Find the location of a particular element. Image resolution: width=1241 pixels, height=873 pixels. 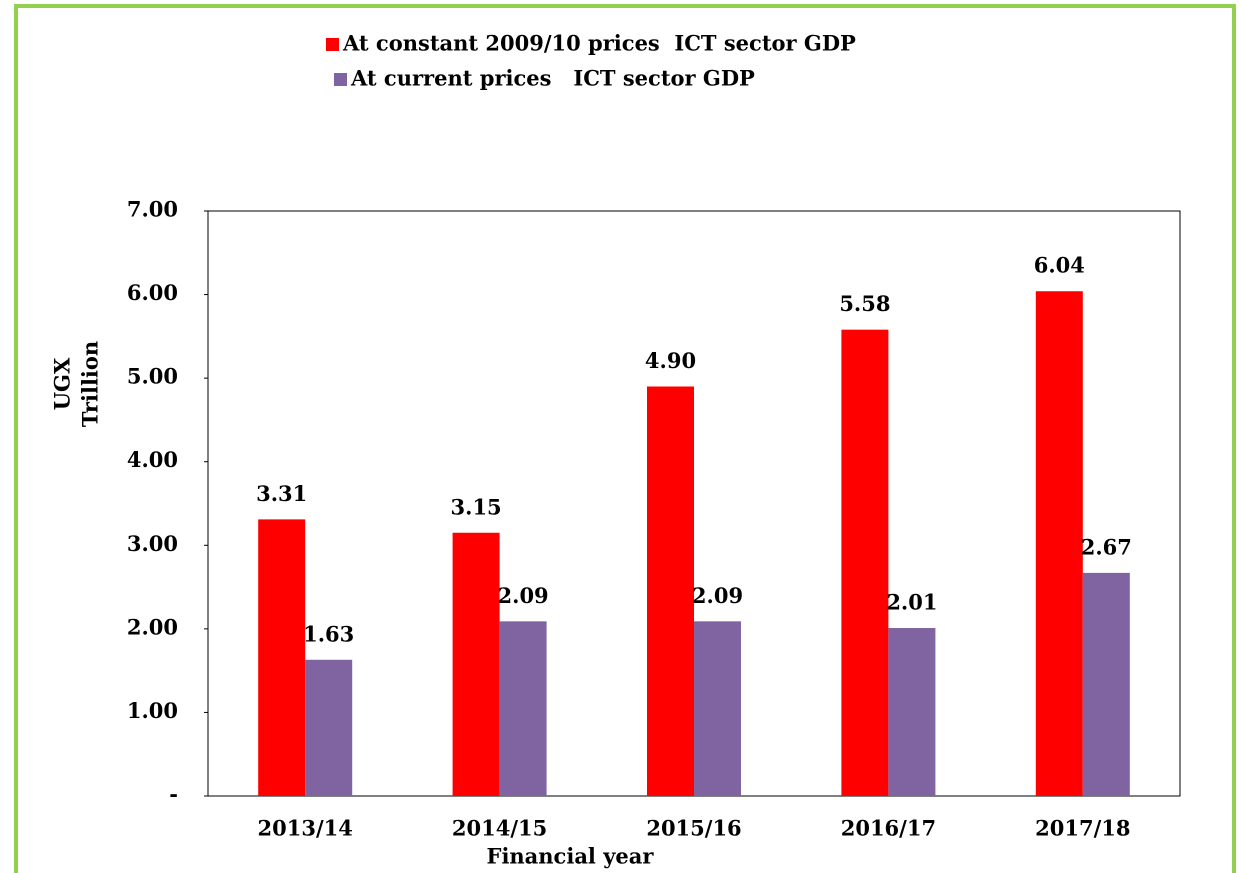

data-label: 4.90 is located at coordinates (670, 360).